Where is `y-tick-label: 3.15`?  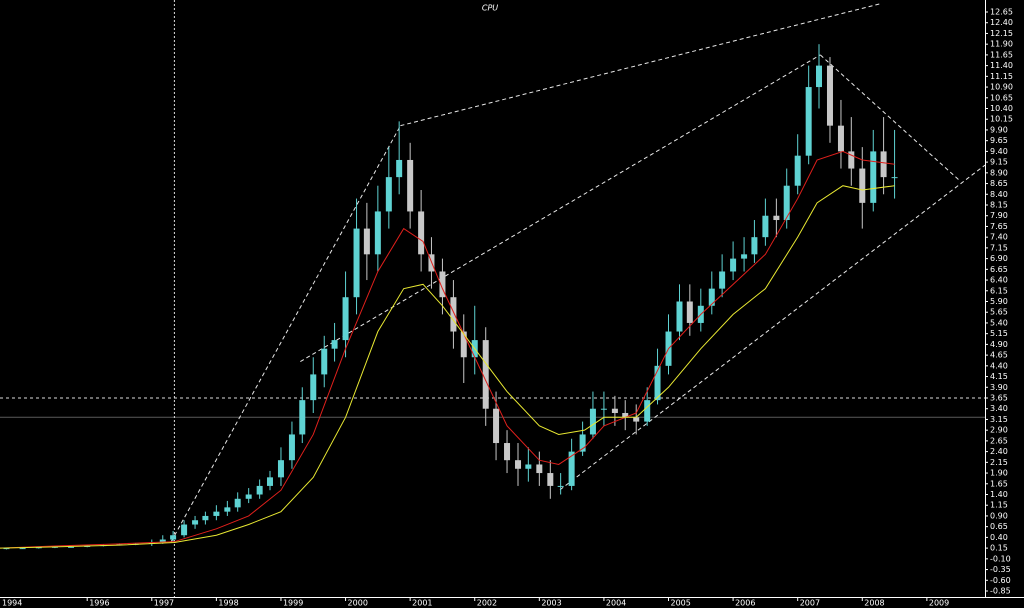
y-tick-label: 3.15 is located at coordinates (999, 419).